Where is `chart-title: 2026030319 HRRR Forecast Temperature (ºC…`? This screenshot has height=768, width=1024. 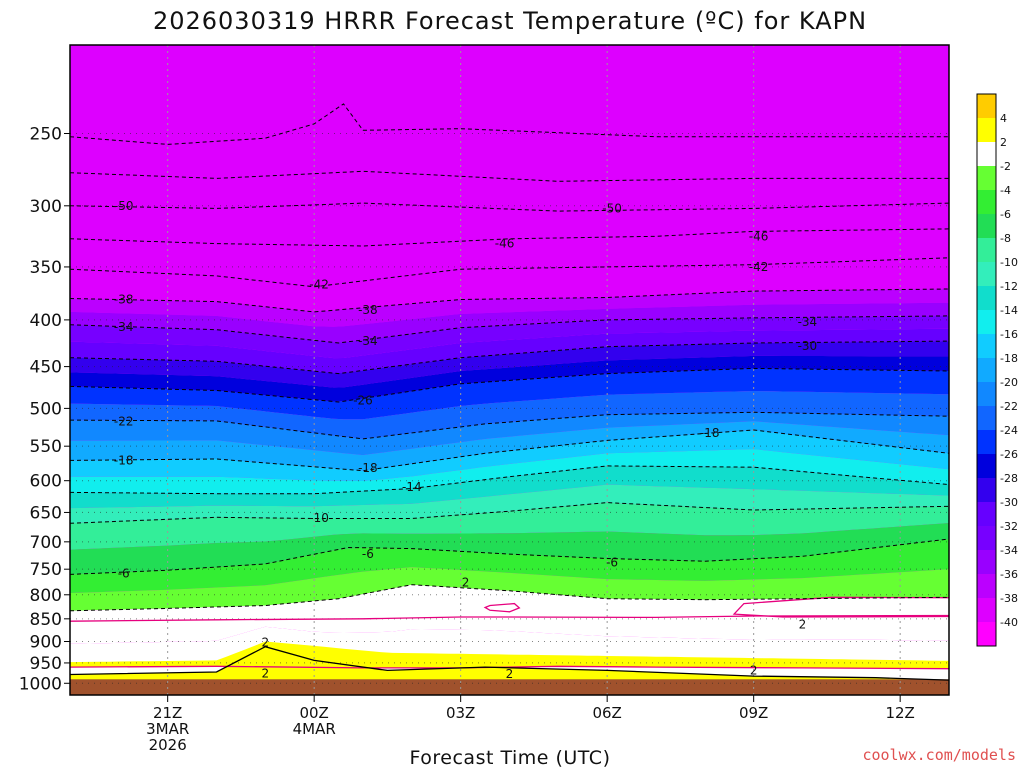 chart-title: 2026030319 HRRR Forecast Temperature (ºC… is located at coordinates (510, 21).